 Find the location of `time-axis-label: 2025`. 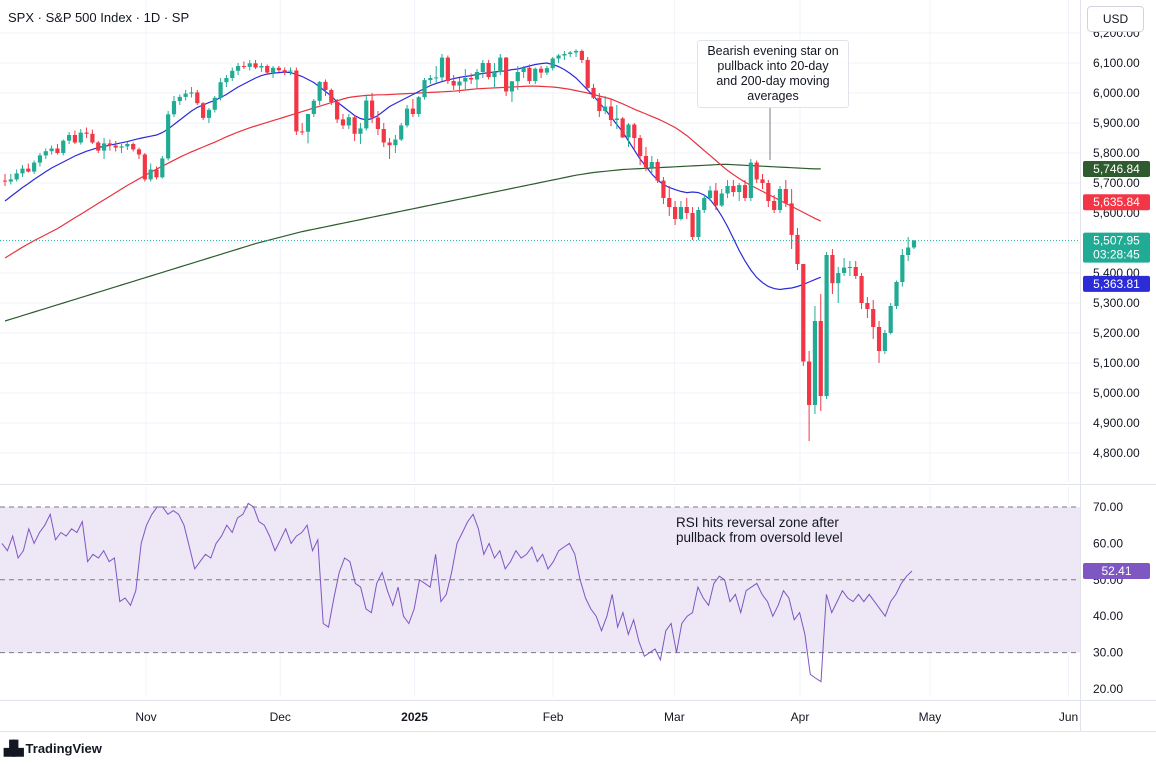

time-axis-label: 2025 is located at coordinates (414, 717).